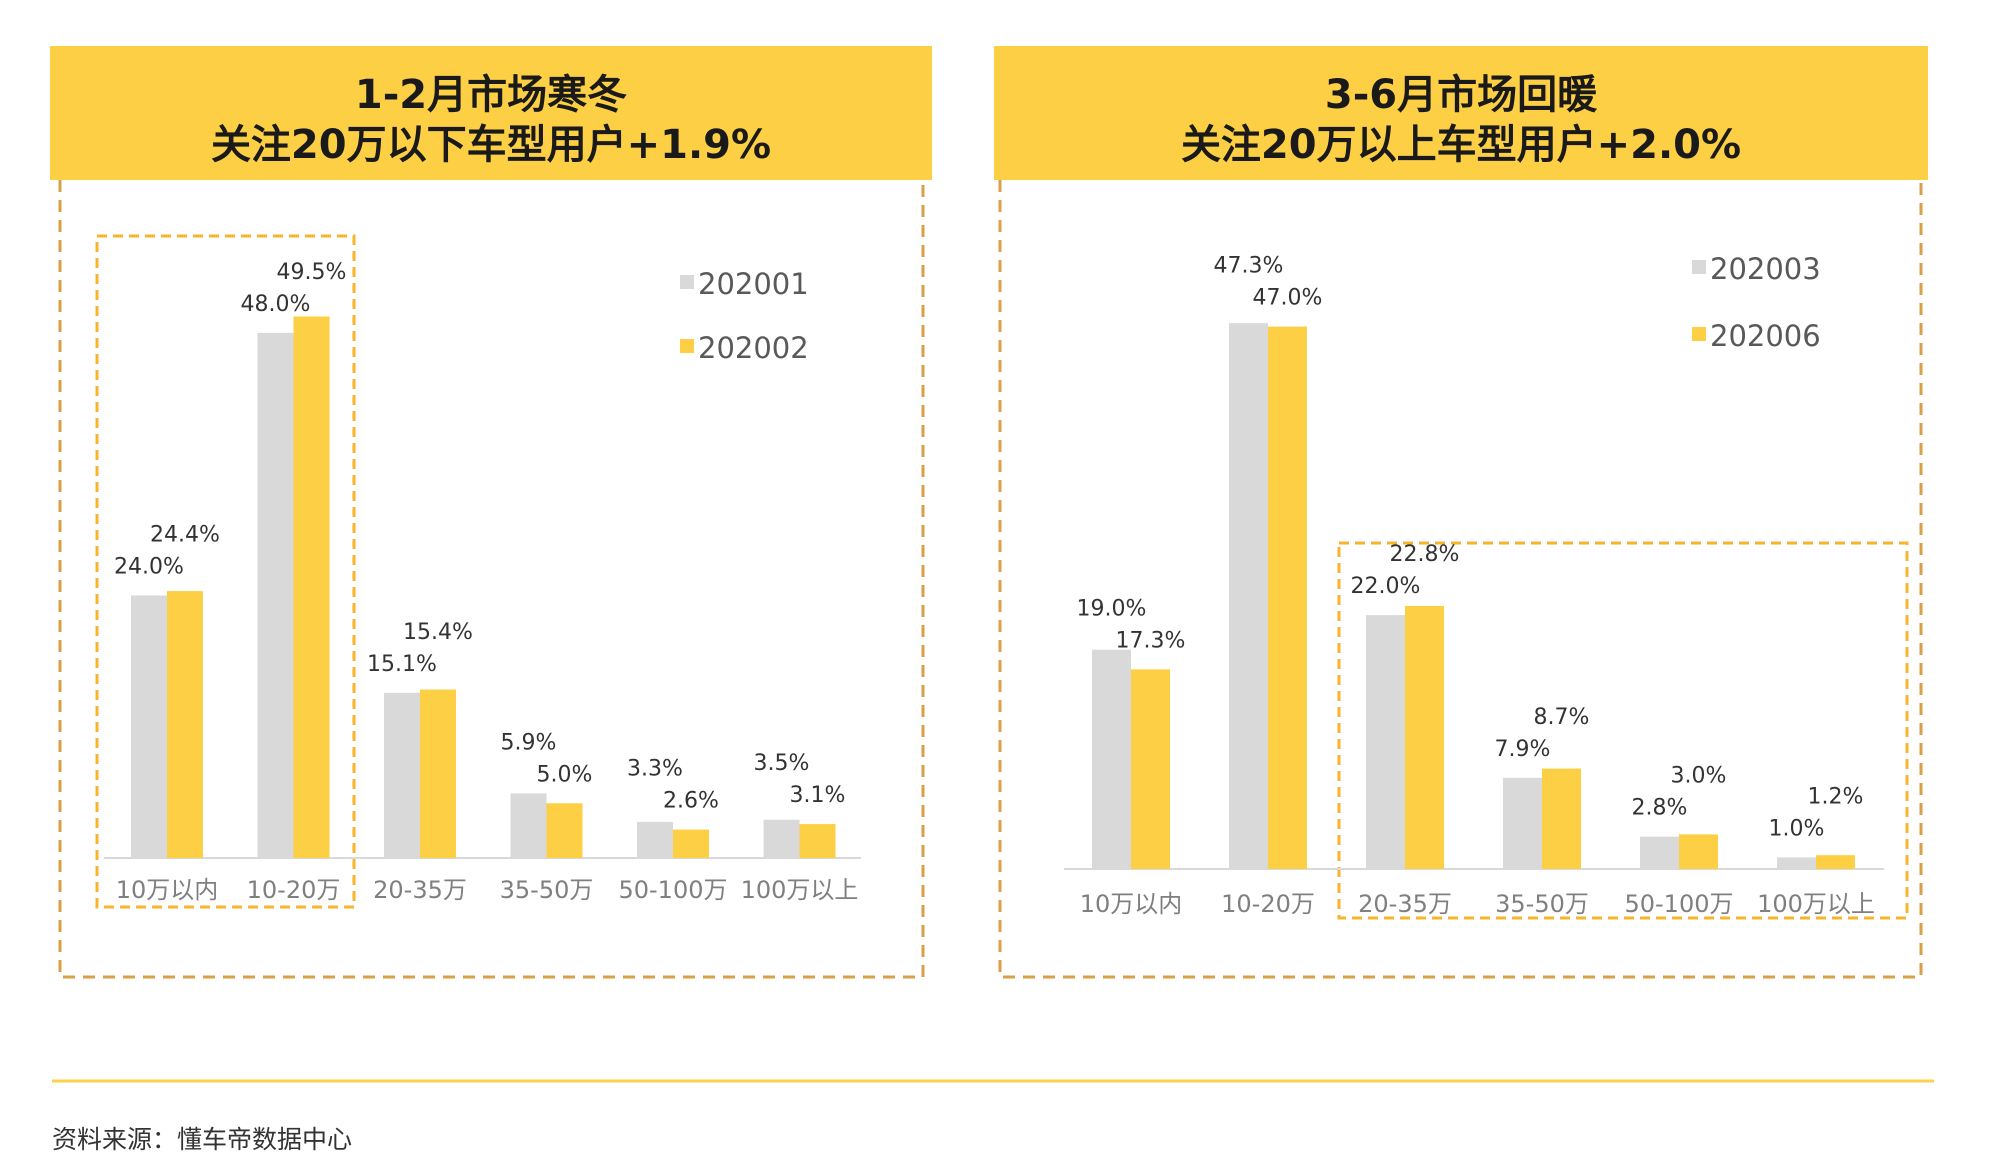 The width and height of the screenshot is (1994, 1176). I want to click on data-label: 5.0%, so click(565, 774).